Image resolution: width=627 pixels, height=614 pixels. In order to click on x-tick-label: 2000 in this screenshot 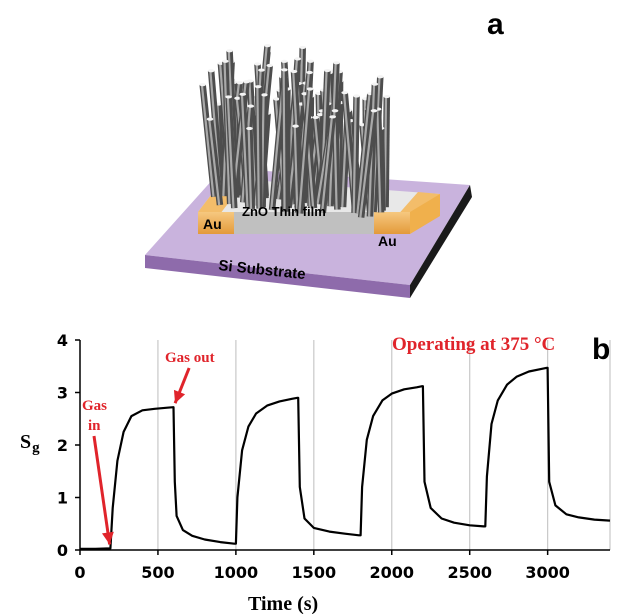, I will do `click(391, 572)`.